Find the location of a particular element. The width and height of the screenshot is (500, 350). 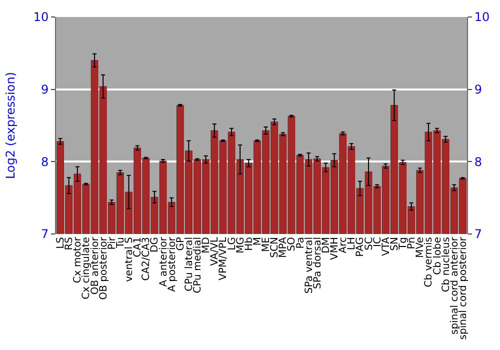

y2-tick-label: 8 is located at coordinates (478, 161).